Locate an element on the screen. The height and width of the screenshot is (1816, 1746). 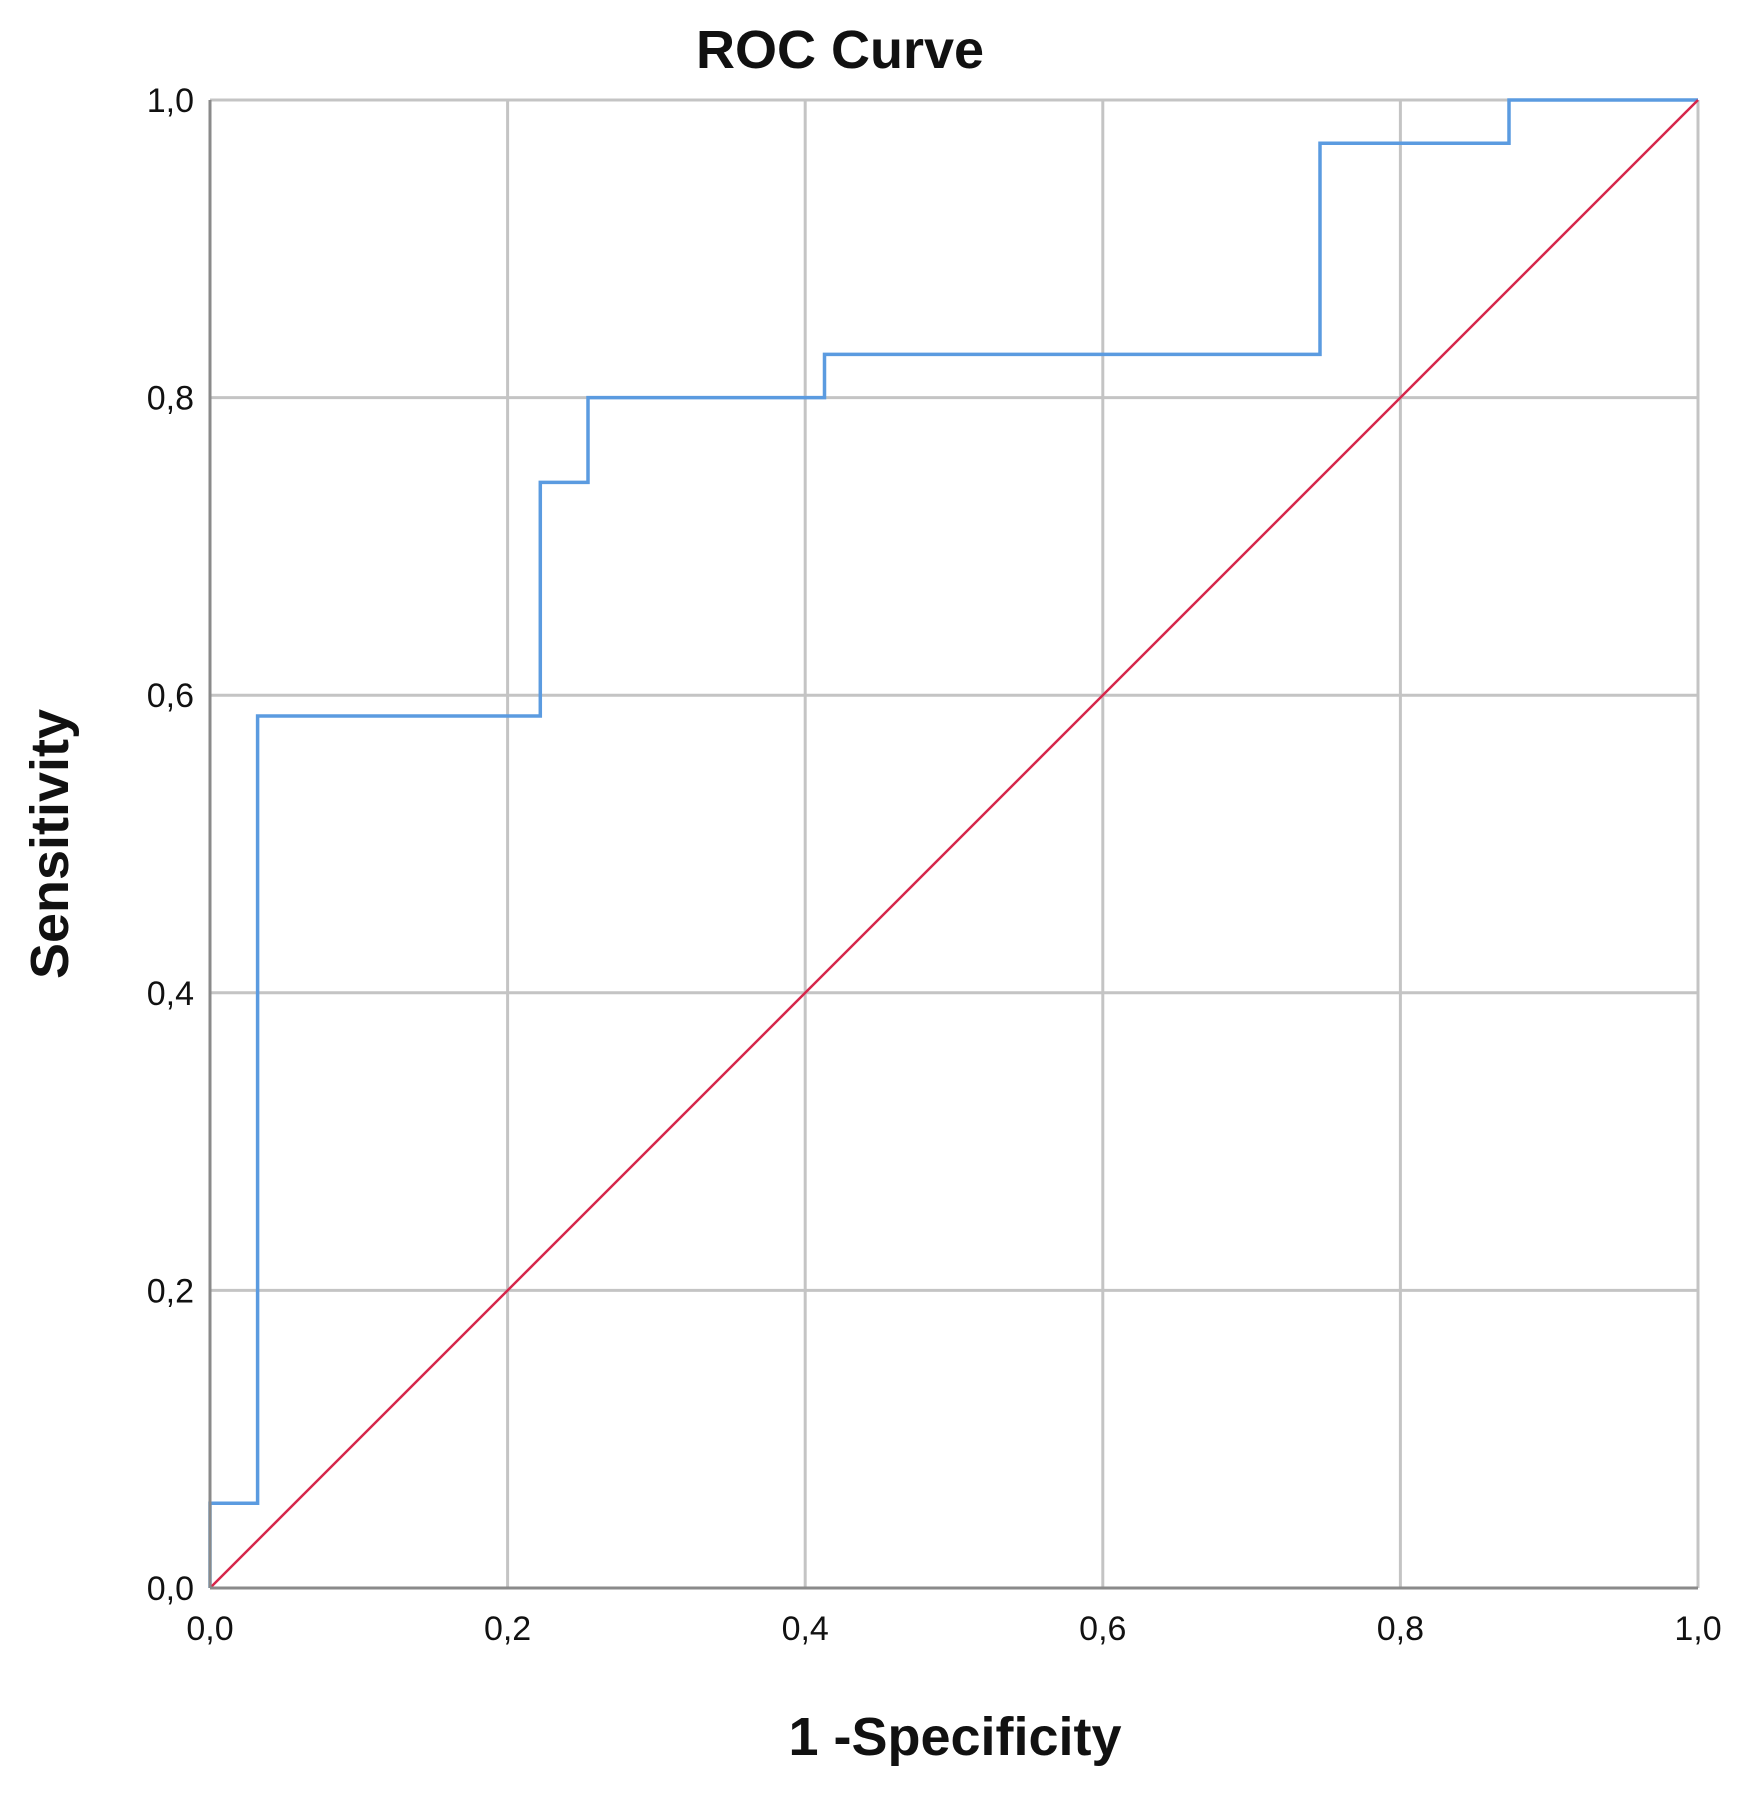
y-tick-label: 0,6 is located at coordinates (170, 696).